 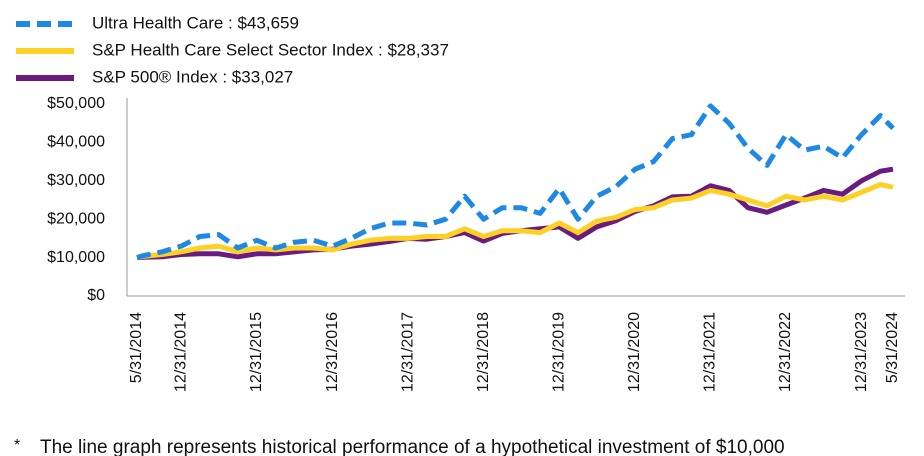 What do you see at coordinates (634, 352) in the screenshot?
I see `x-tick-label: 12/31/2020` at bounding box center [634, 352].